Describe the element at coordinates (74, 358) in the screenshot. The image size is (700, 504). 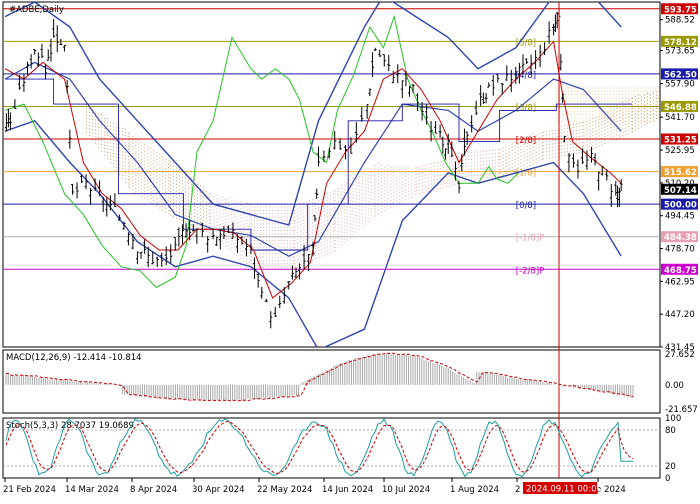
I see `macd-title: MACD(12,26,9) -12.414 -10.814` at that location.